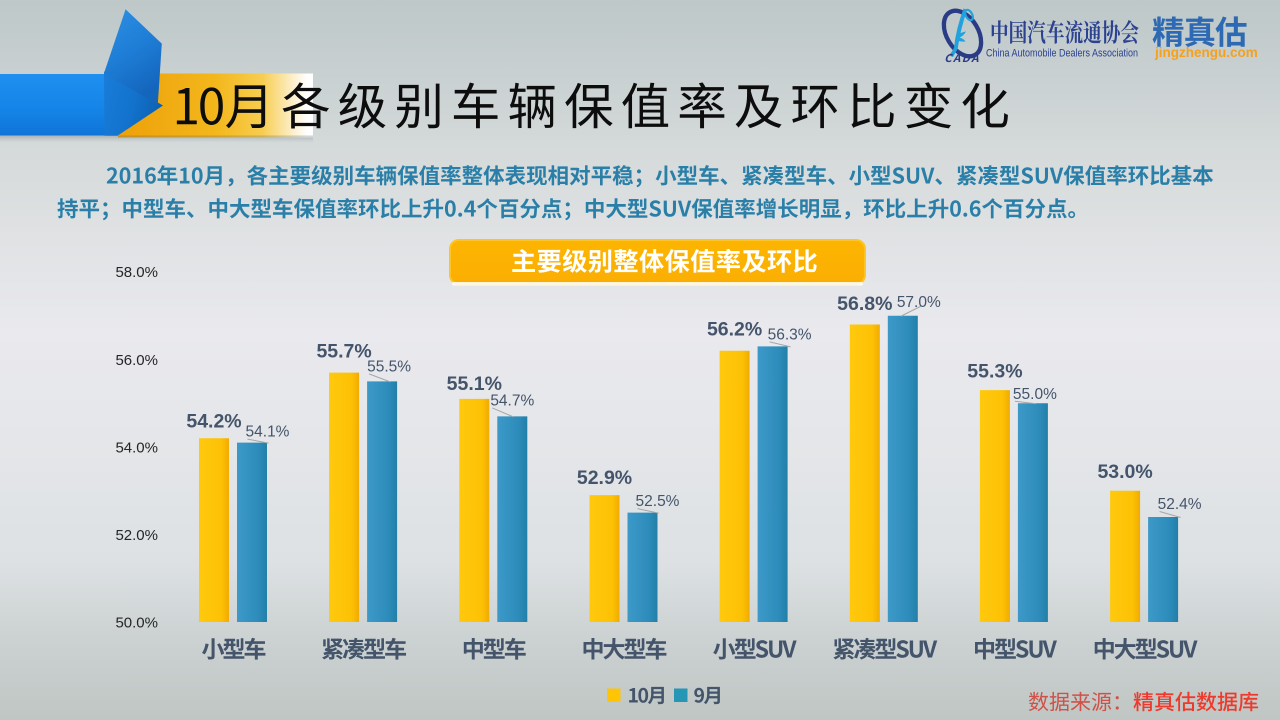 The image size is (1280, 720). Describe the element at coordinates (343, 352) in the screenshot. I see `svg-text: 55.7%` at that location.